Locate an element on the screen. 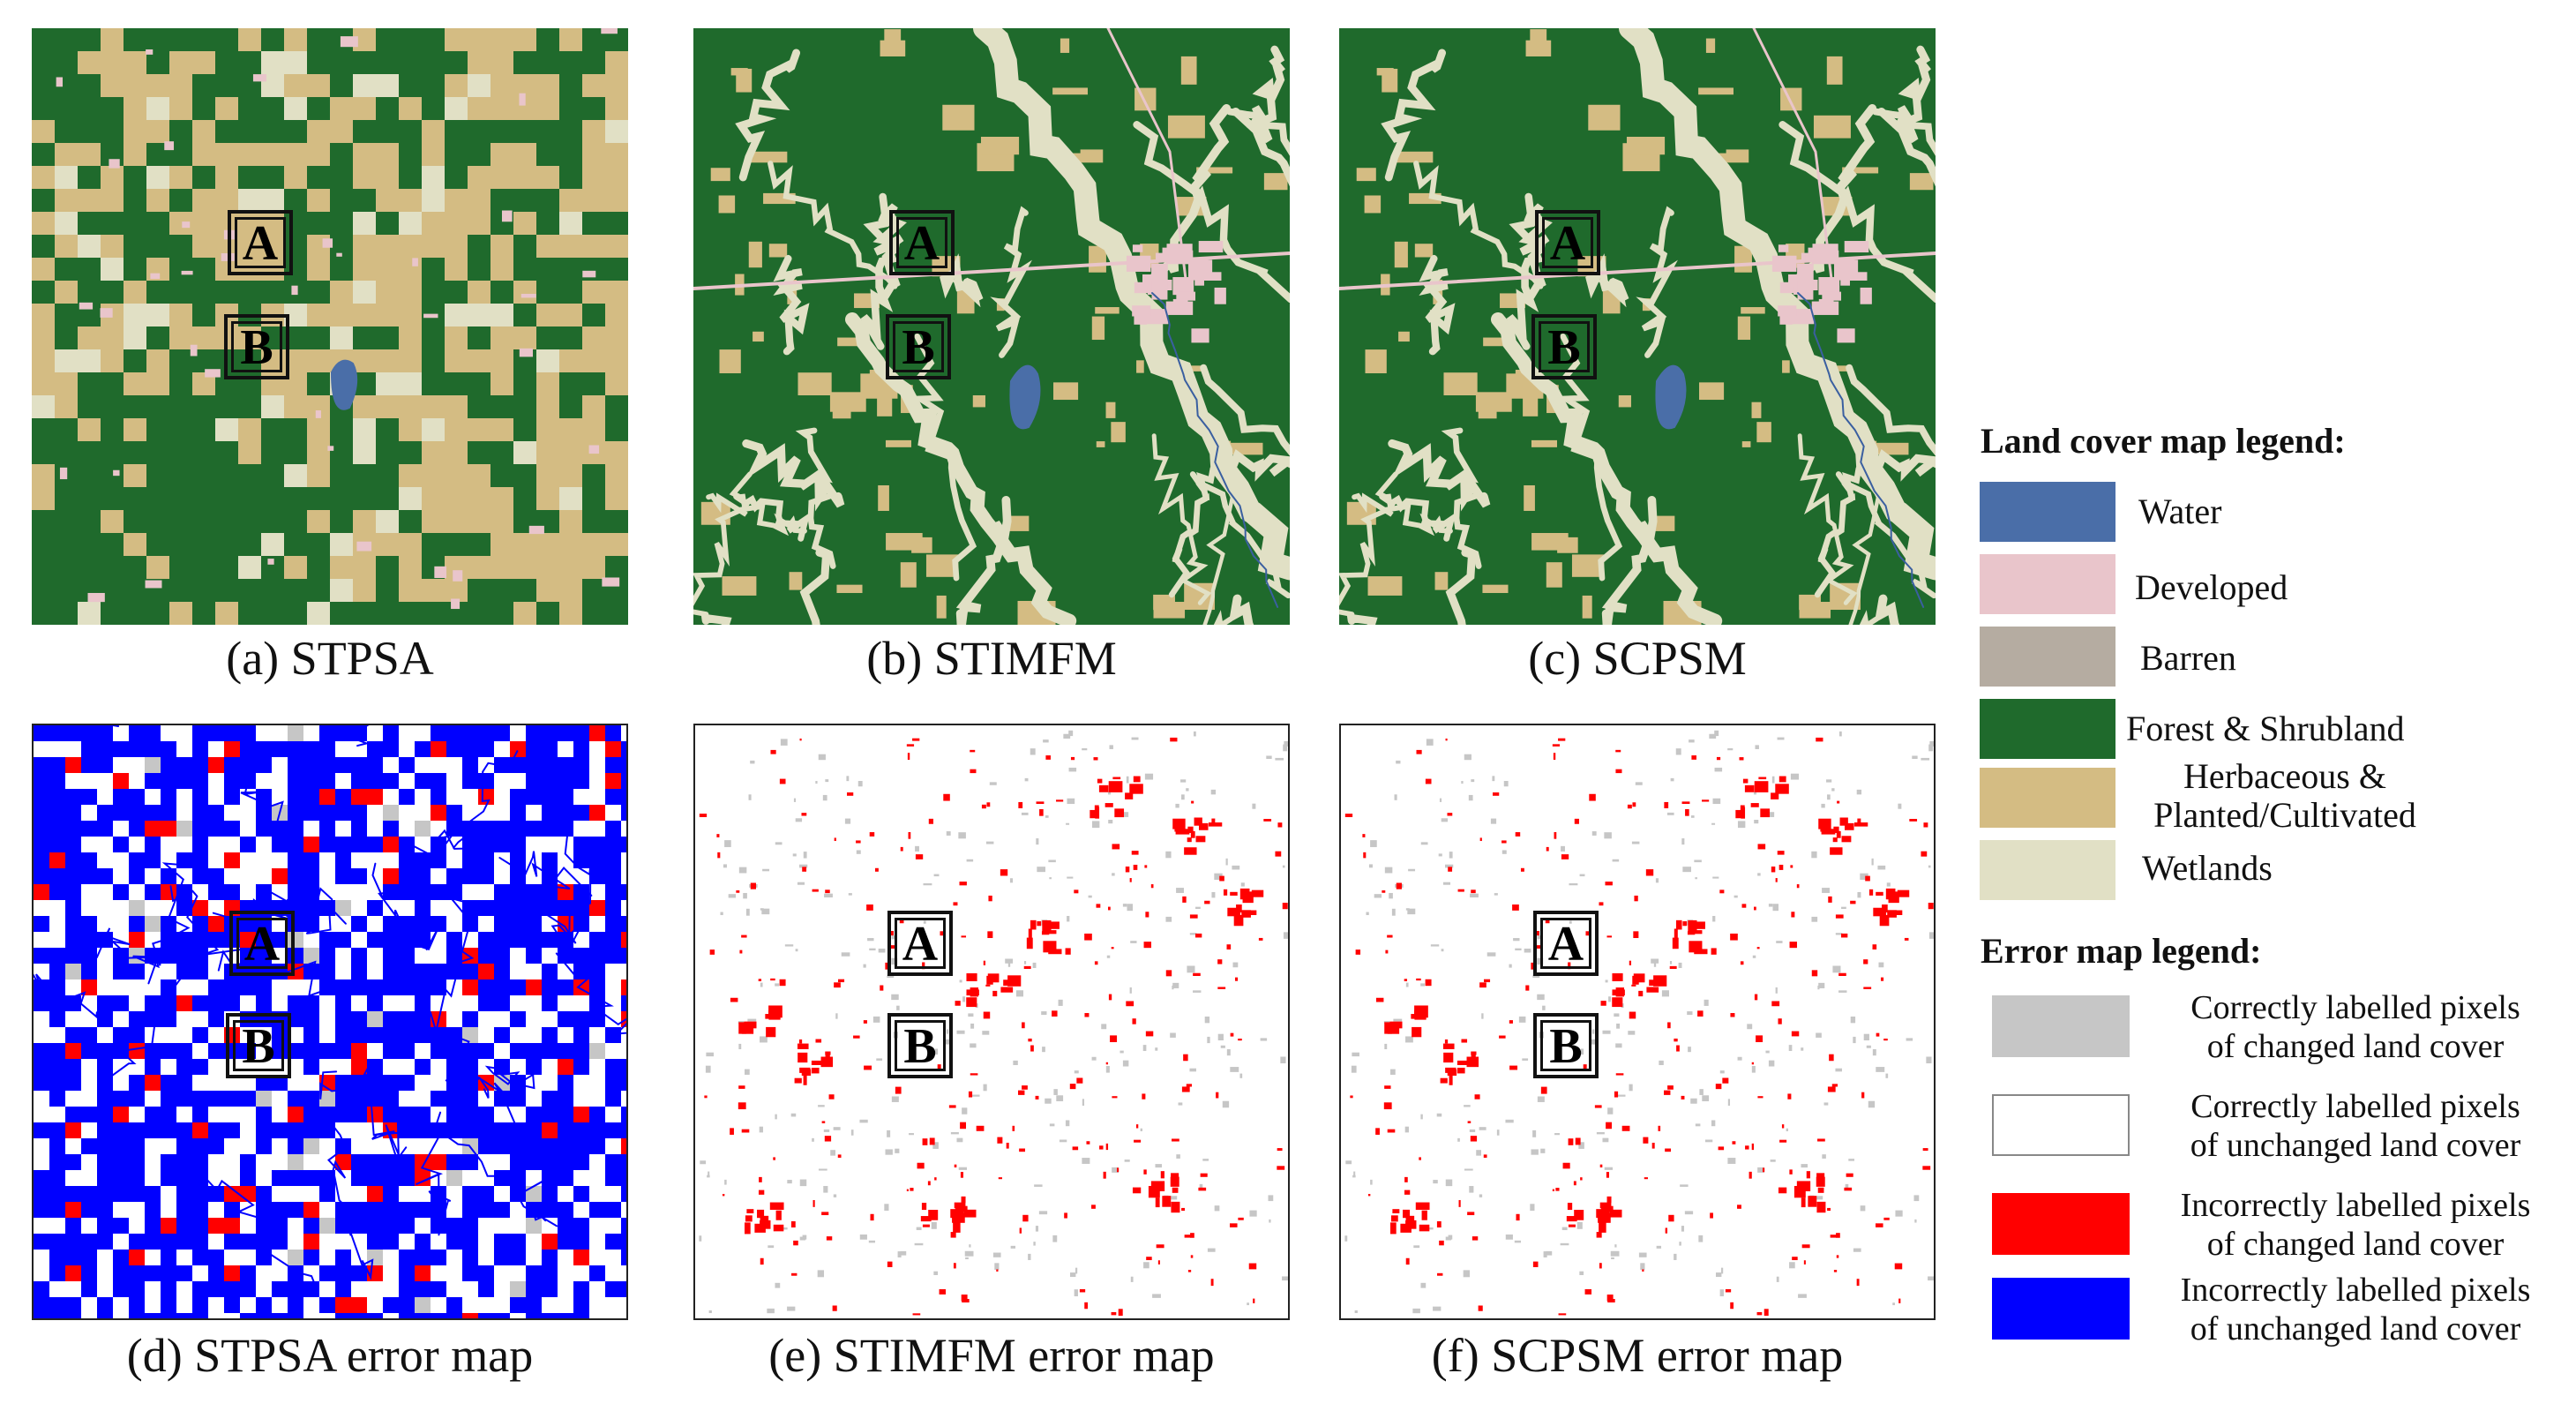  wetland-stream is located at coordinates (1891, 410).